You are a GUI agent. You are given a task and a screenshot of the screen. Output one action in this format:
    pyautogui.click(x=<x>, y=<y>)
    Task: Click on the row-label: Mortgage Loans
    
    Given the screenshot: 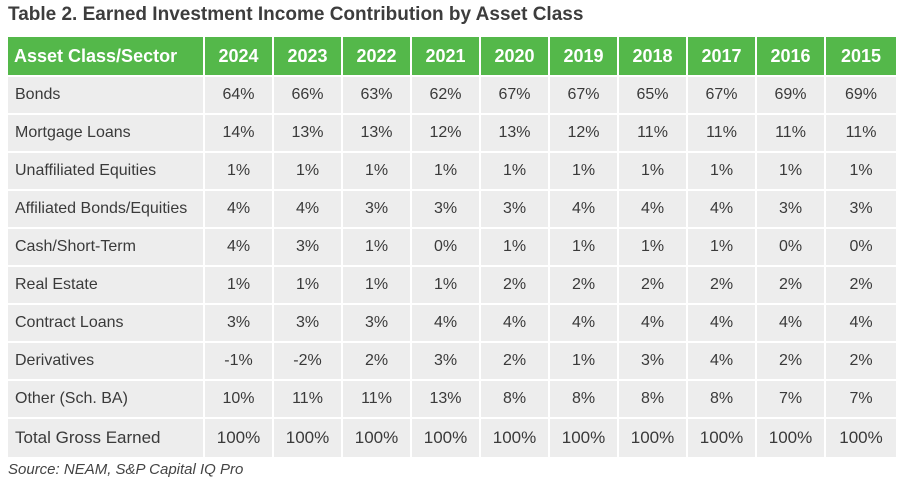 What is the action you would take?
    pyautogui.click(x=105, y=133)
    